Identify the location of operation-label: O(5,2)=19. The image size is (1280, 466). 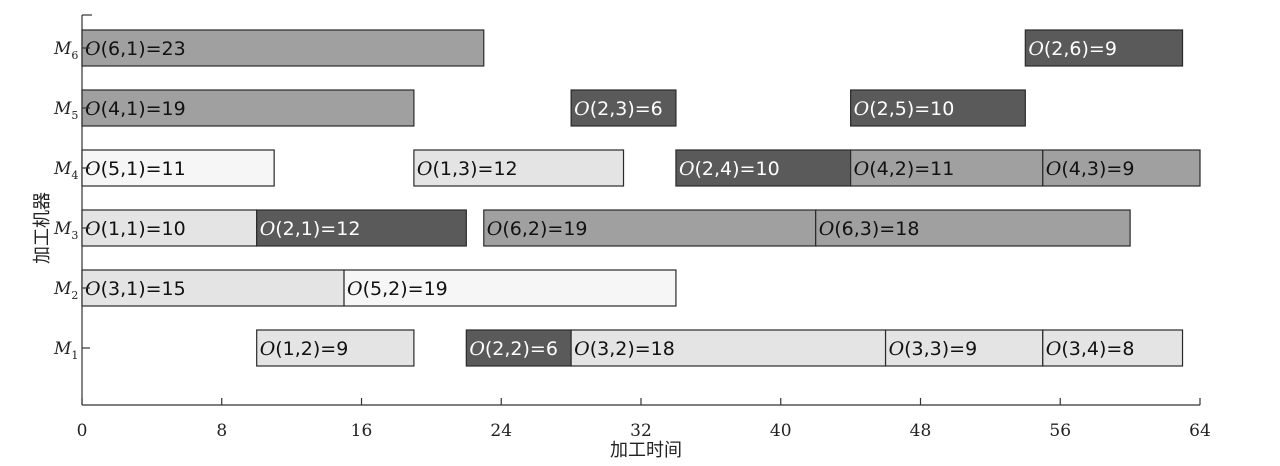
(397, 289).